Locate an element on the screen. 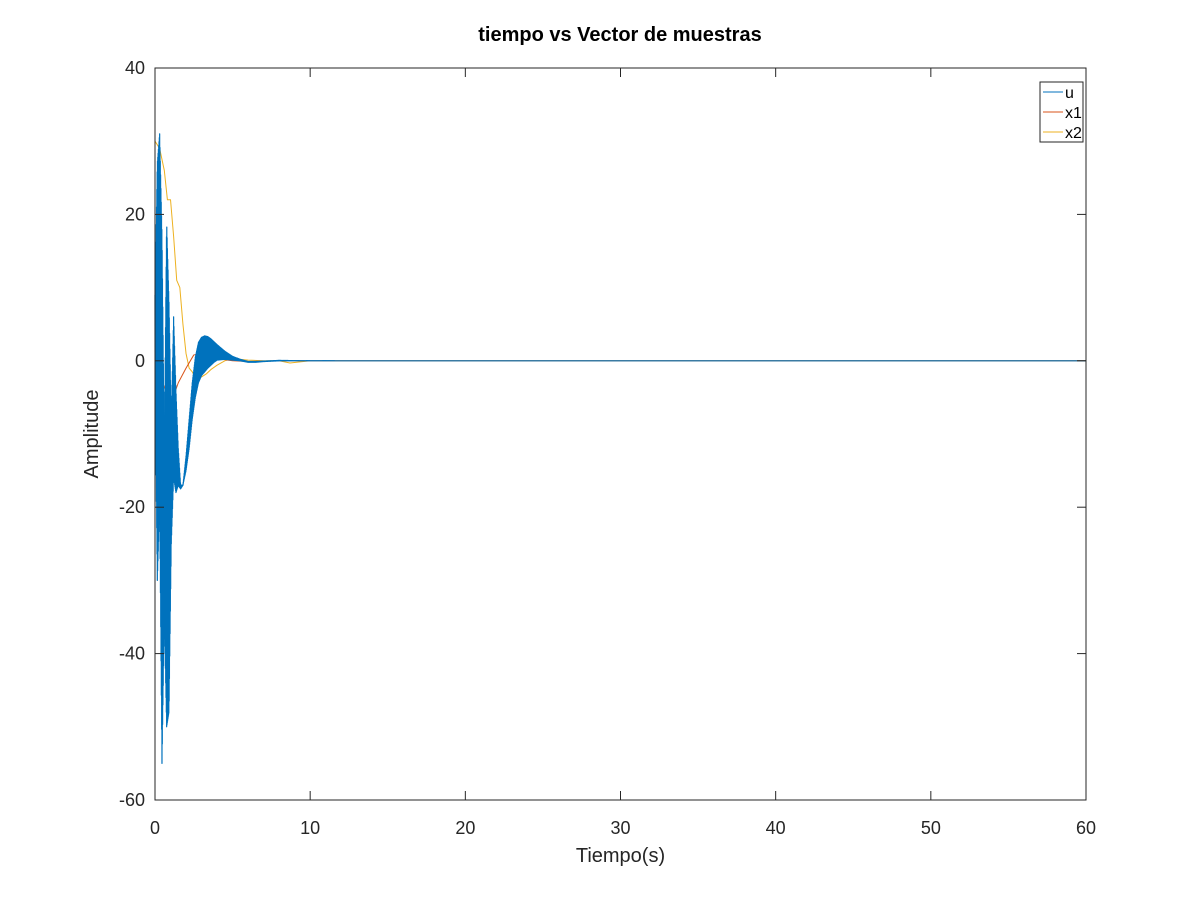 The width and height of the screenshot is (1200, 900). x-tick-label: 30 is located at coordinates (620, 828).